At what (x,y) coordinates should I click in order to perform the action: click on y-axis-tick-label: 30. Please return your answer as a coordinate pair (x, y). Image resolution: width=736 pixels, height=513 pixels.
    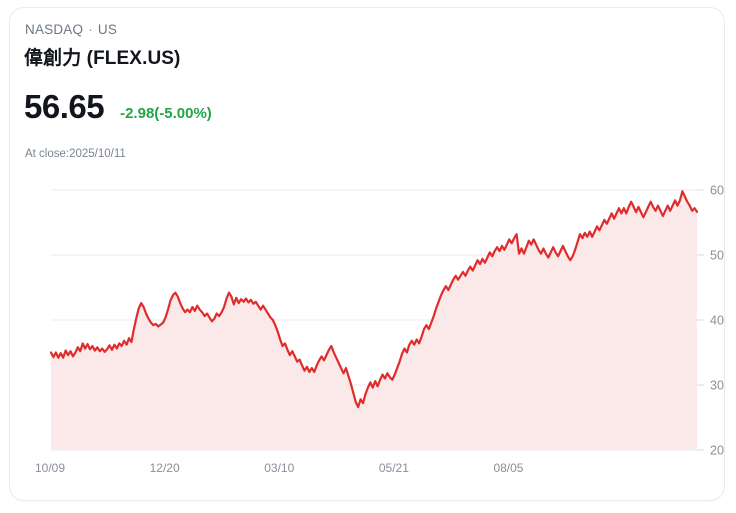
    Looking at the image, I should click on (717, 386).